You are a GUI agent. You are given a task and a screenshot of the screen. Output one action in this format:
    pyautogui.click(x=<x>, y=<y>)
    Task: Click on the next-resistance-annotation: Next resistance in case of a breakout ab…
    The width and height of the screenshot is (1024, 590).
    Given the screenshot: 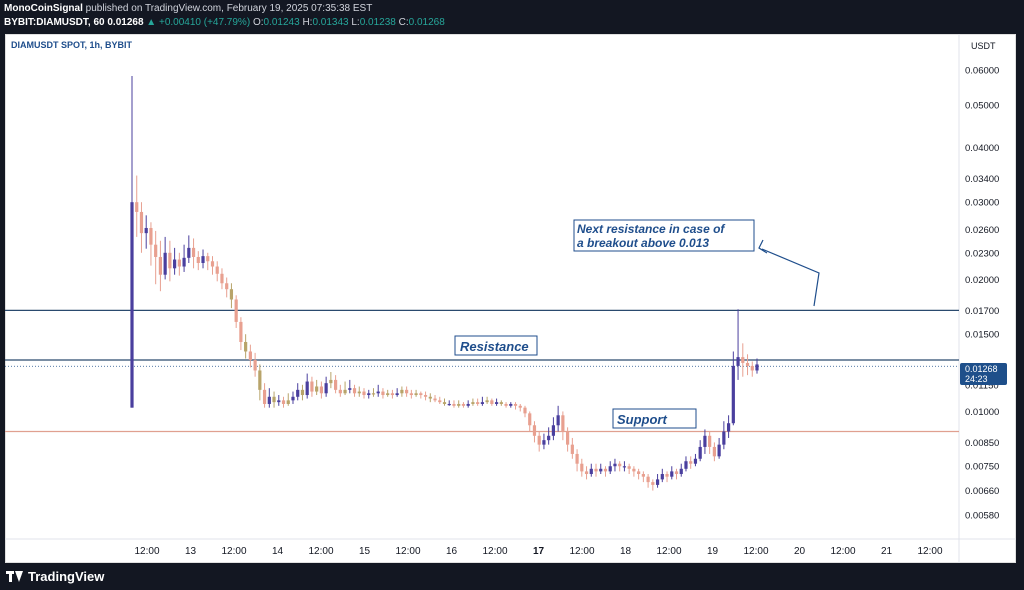 What is the action you would take?
    pyautogui.click(x=696, y=263)
    